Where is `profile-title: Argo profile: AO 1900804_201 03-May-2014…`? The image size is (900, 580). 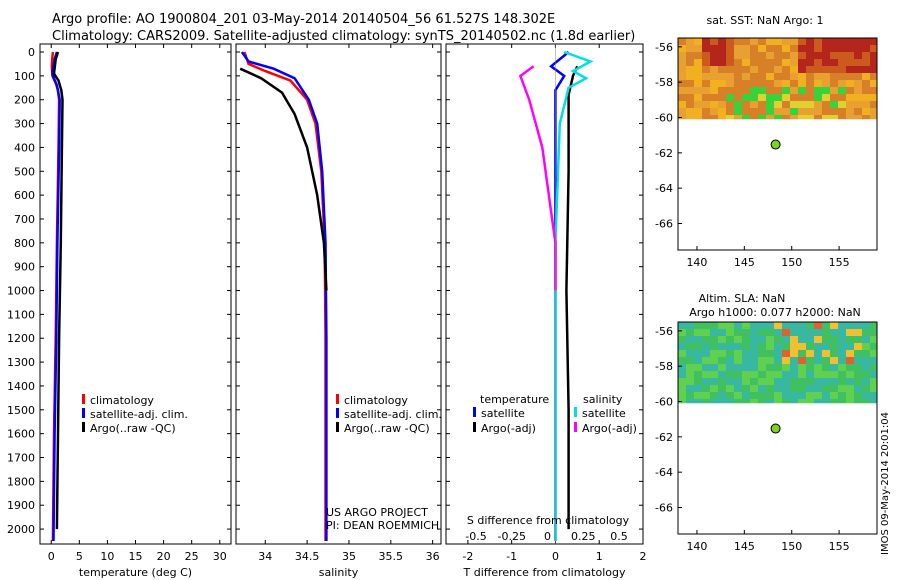
profile-title: Argo profile: AO 1900804_201 03-May-2014… is located at coordinates (304, 19).